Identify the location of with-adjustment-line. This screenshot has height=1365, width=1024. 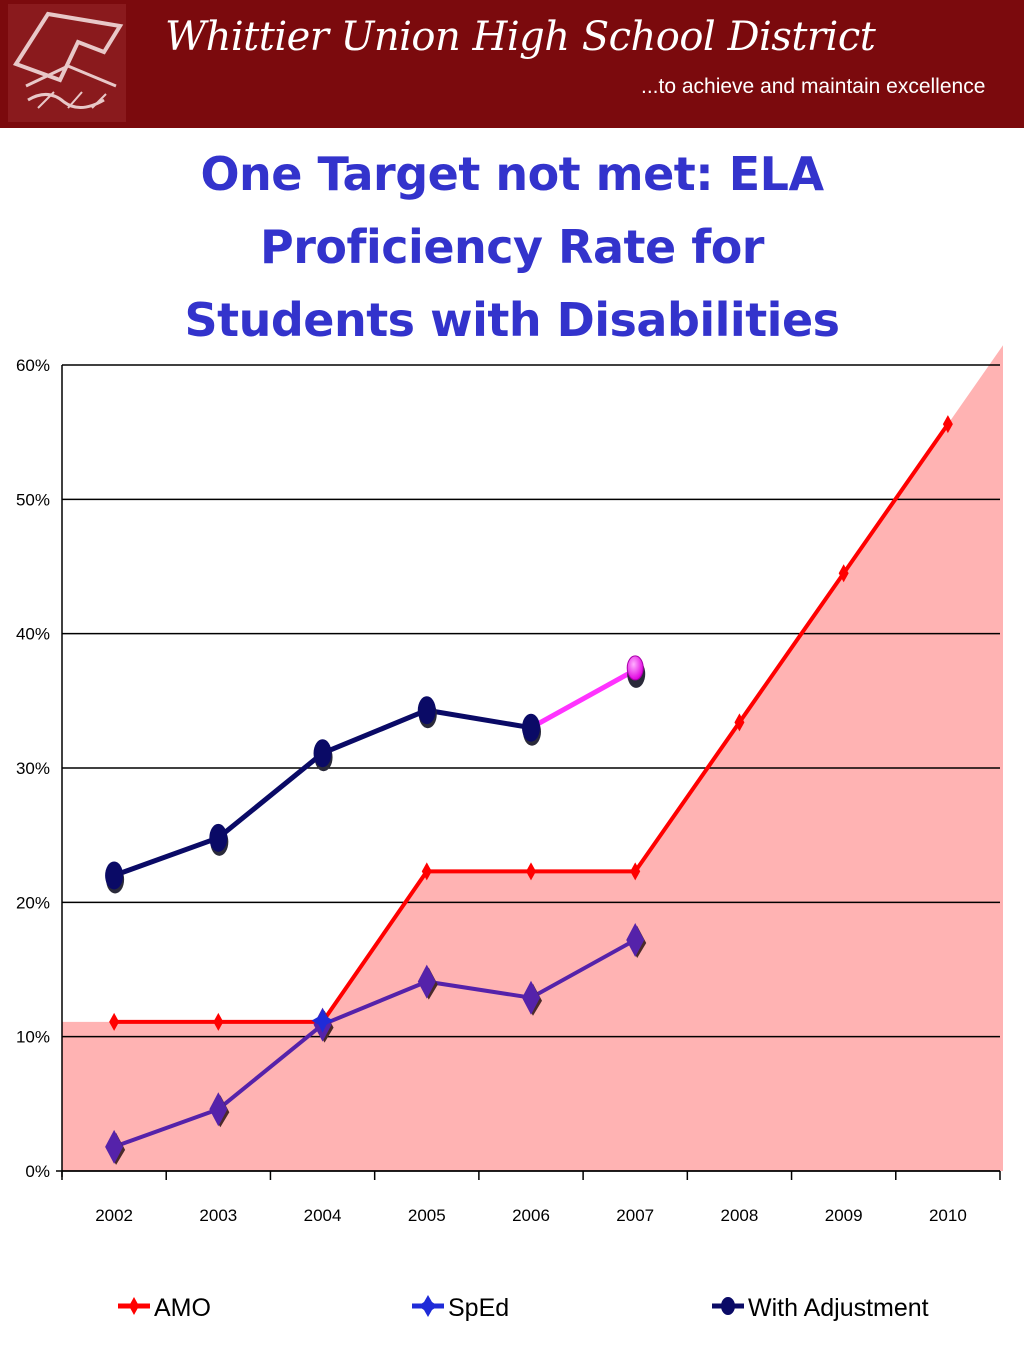
(322, 792).